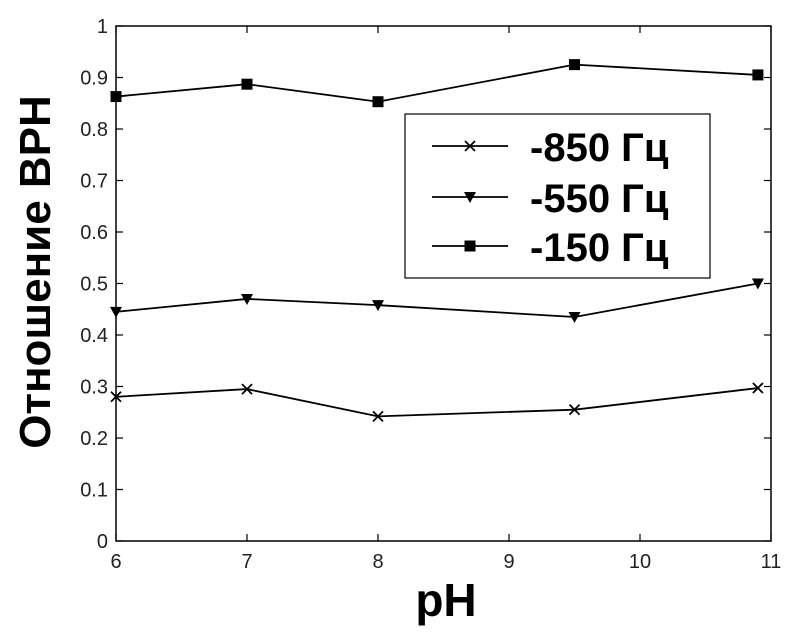 This screenshot has width=805, height=644. Describe the element at coordinates (115, 562) in the screenshot. I see `x-tick-label: 6` at that location.